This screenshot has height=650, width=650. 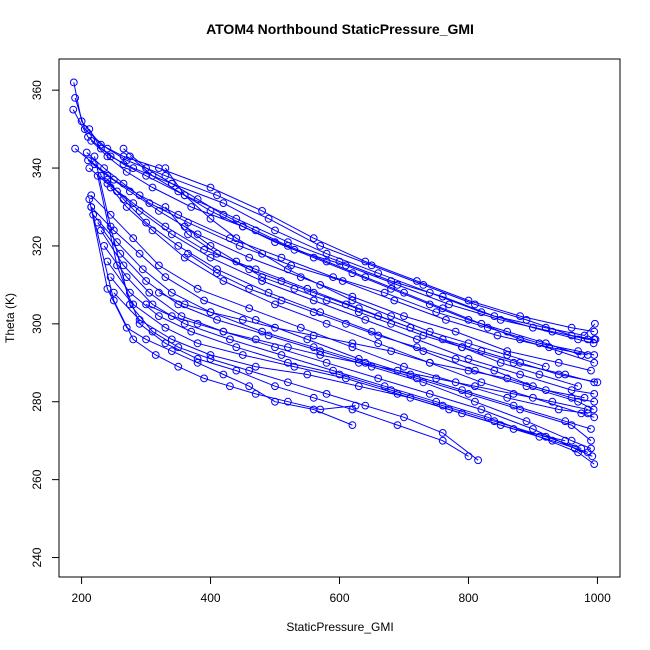 What do you see at coordinates (371, 345) in the screenshot?
I see `series-line` at bounding box center [371, 345].